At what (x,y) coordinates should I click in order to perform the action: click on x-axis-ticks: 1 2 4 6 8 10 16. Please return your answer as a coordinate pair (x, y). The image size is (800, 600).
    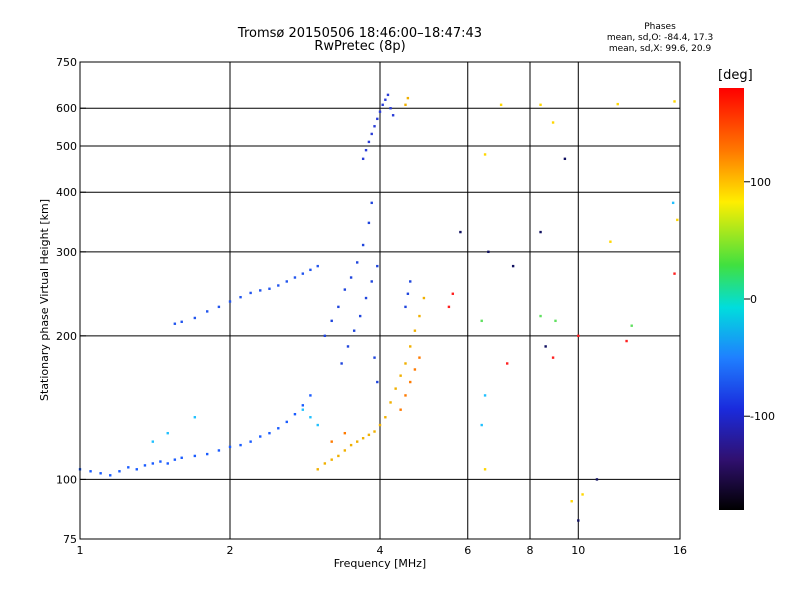
    Looking at the image, I should click on (382, 550).